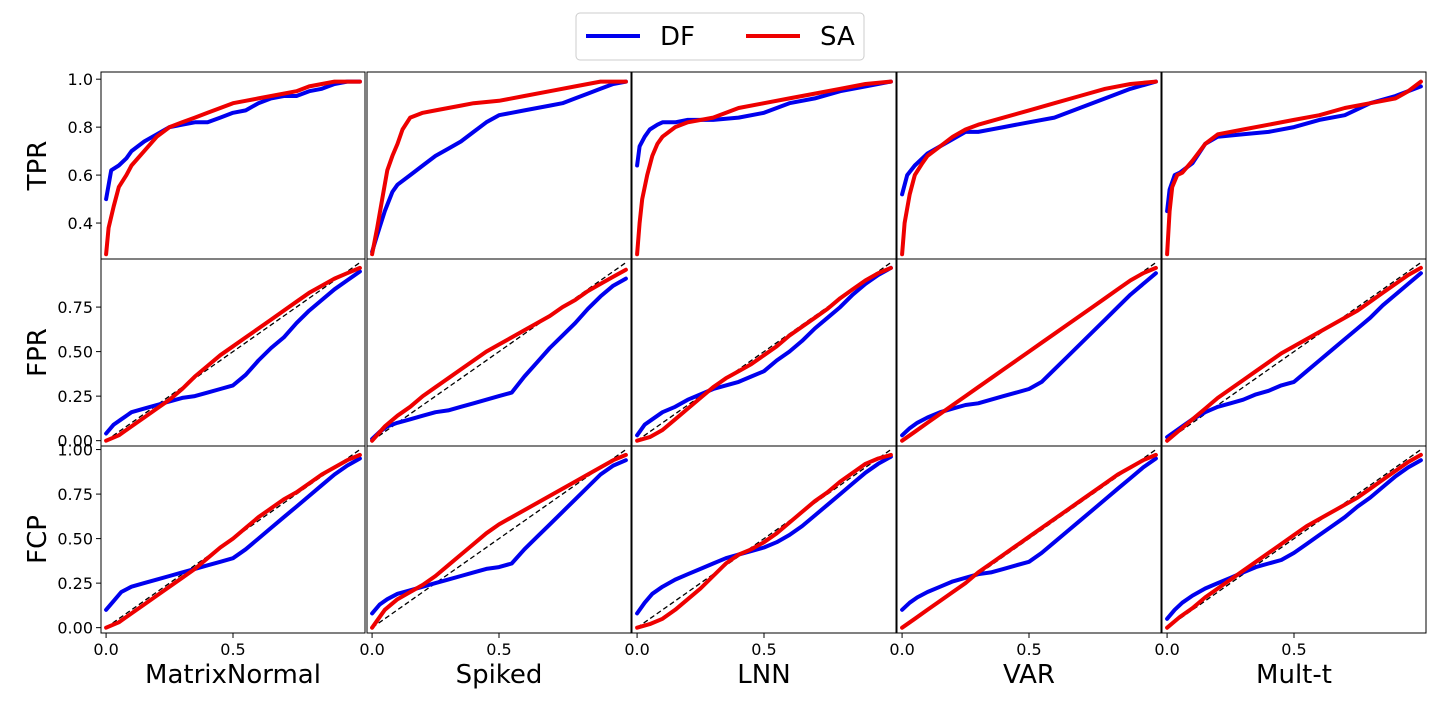  Describe the element at coordinates (38, 352) in the screenshot. I see `row-label-fpr: FPR` at that location.